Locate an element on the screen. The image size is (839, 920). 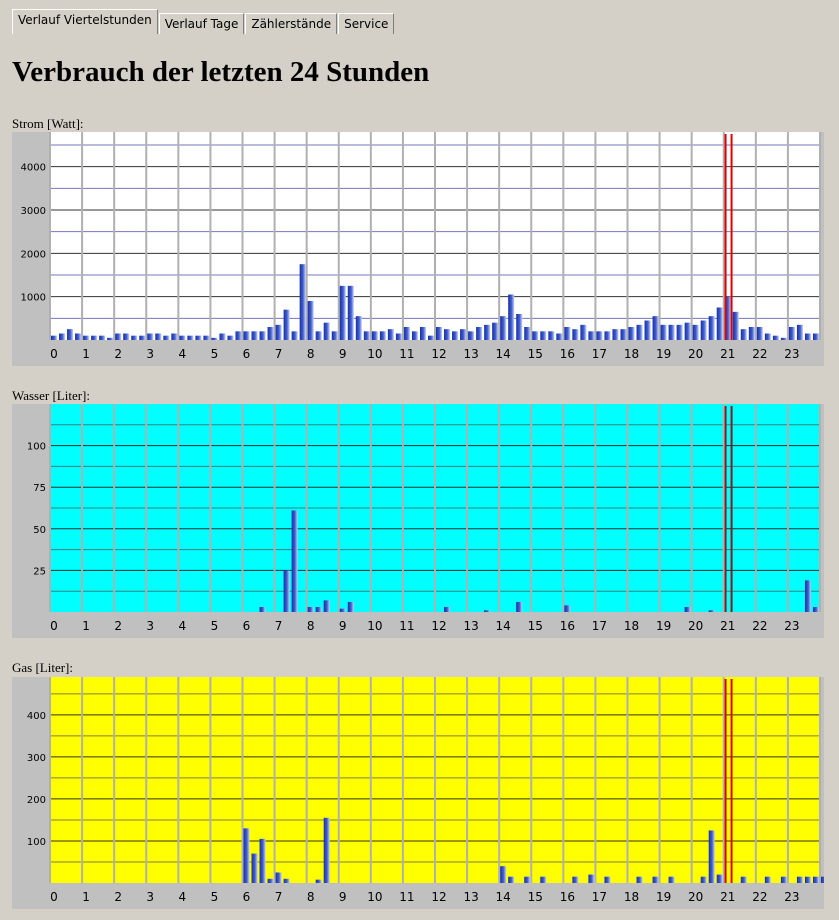
x-tick-label: 21 is located at coordinates (727, 897).